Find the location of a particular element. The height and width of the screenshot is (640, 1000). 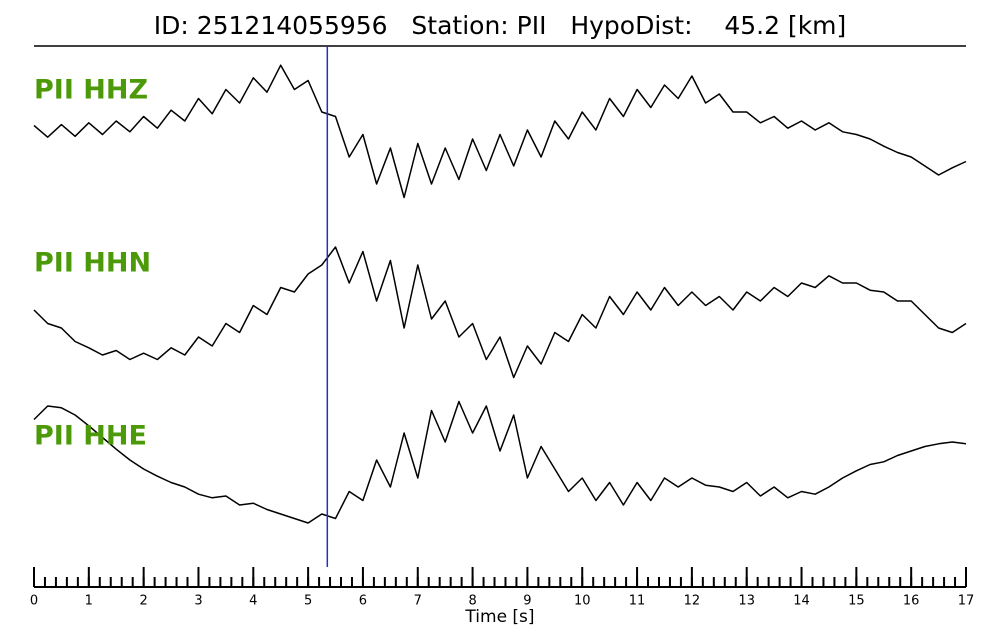

x-tick-label: 17 is located at coordinates (966, 601).